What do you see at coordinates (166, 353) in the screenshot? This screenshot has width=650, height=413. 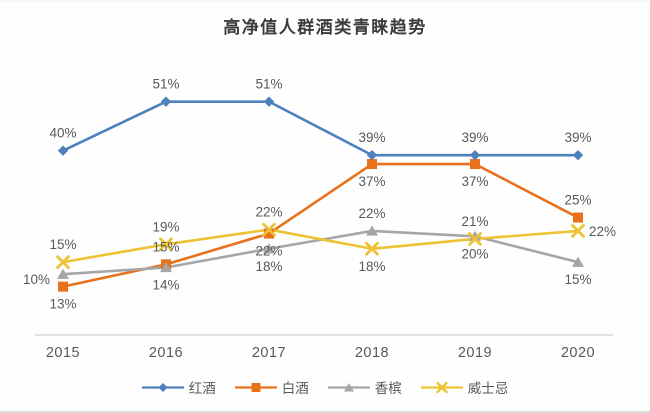 I see `x-axis-label-2016: 2016` at bounding box center [166, 353].